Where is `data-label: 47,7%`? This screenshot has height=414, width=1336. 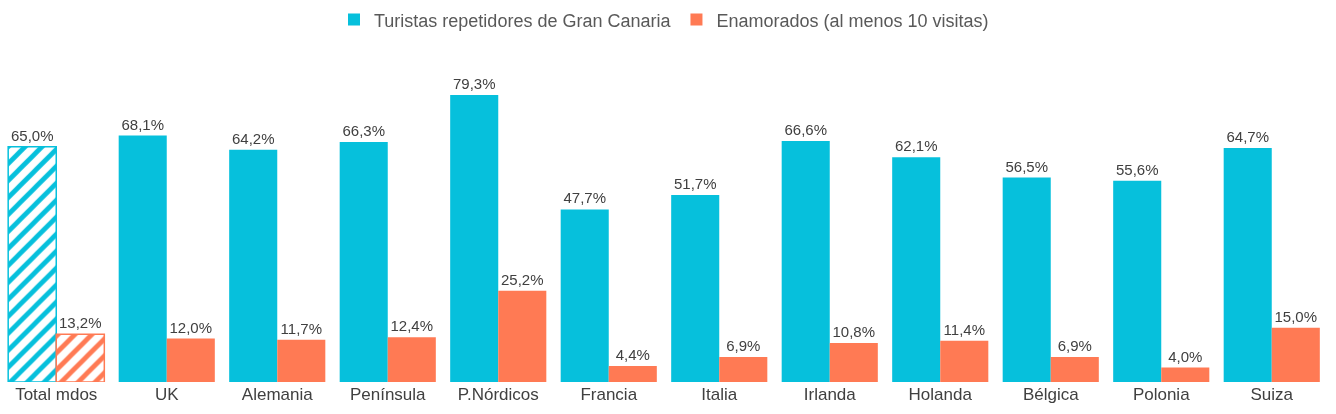
data-label: 47,7% is located at coordinates (584, 198).